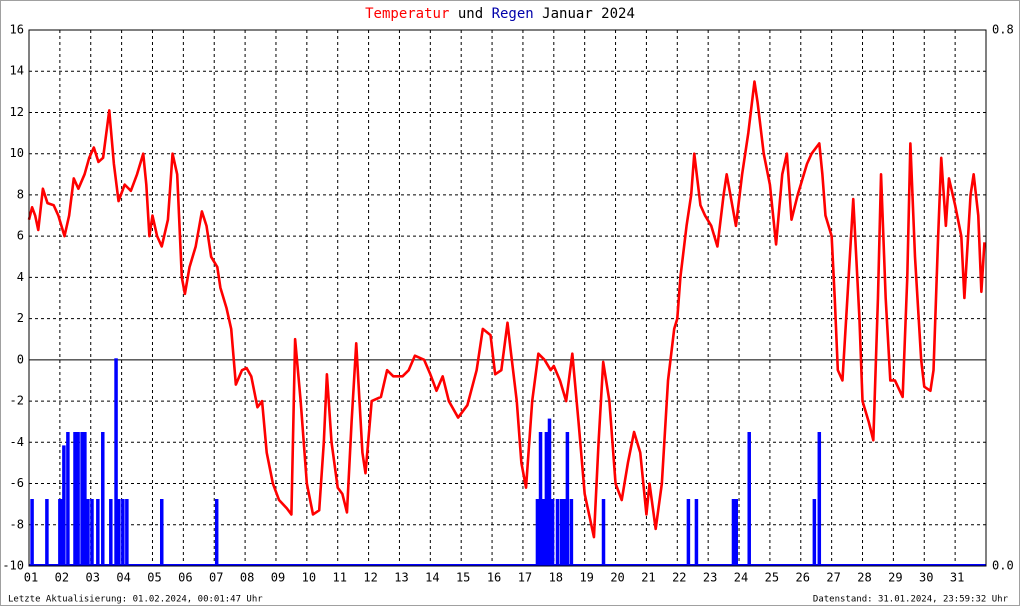 The height and width of the screenshot is (606, 1020). Describe the element at coordinates (339, 578) in the screenshot. I see `x-tick-label: 11` at that location.